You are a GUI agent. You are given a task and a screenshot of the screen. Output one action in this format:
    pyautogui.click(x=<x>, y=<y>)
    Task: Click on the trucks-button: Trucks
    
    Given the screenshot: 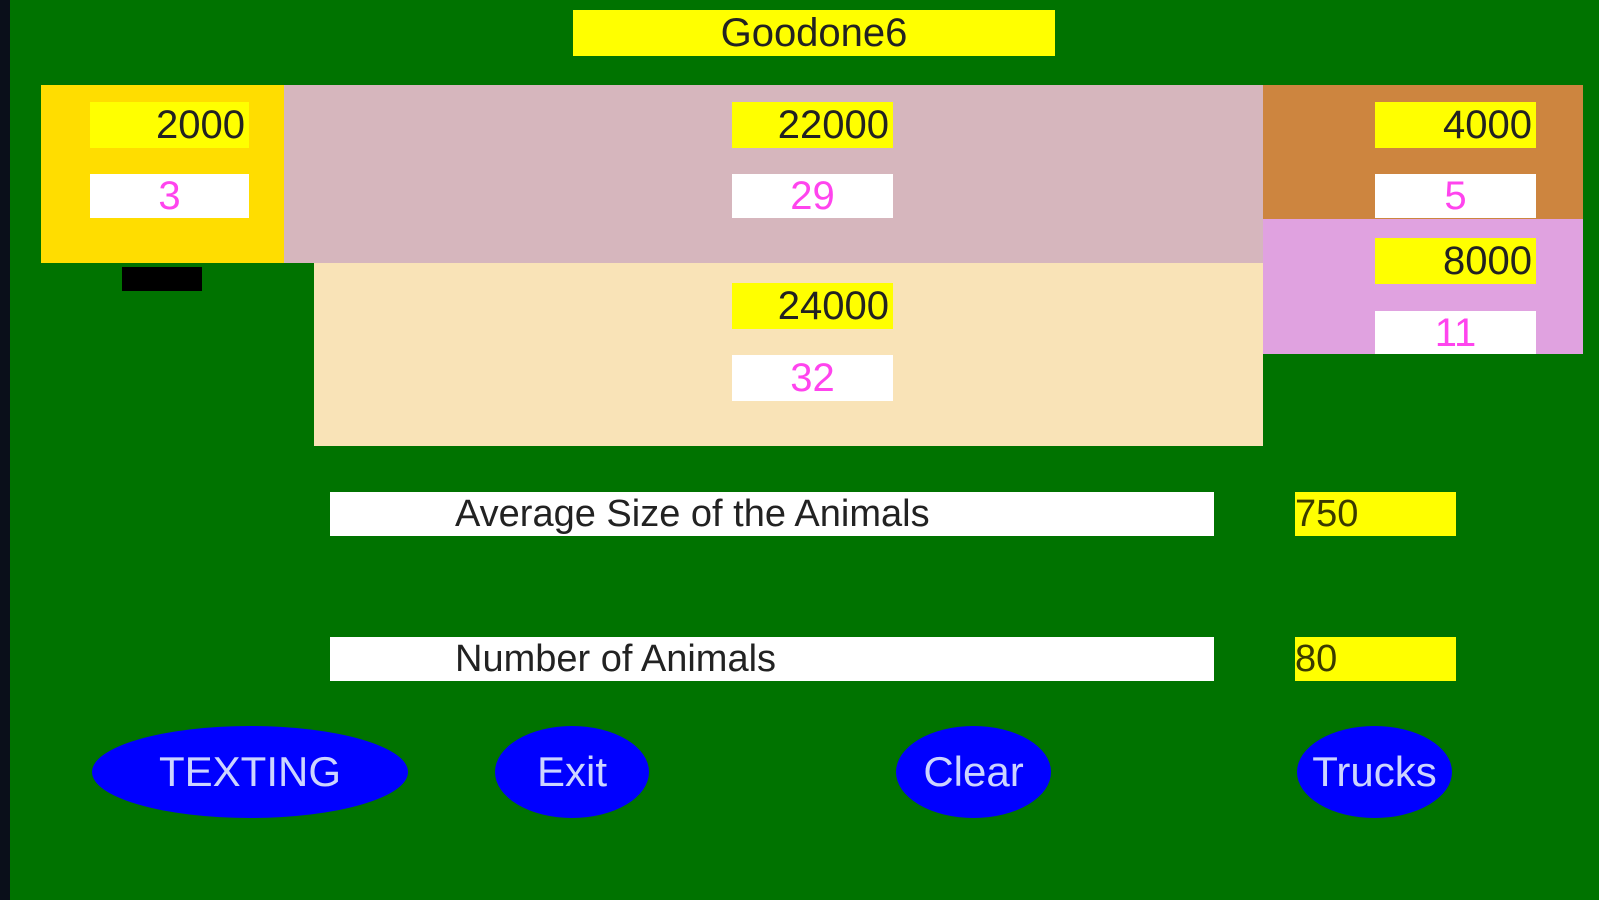 What is the action you would take?
    pyautogui.click(x=1374, y=772)
    